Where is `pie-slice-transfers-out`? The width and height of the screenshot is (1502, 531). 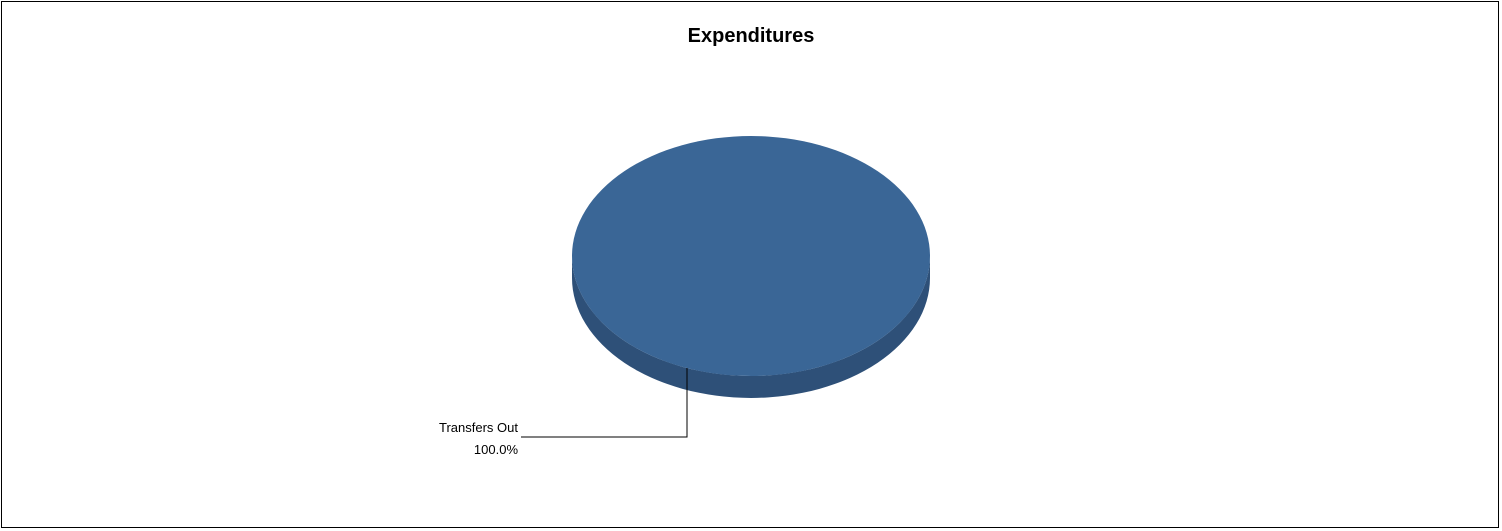 pie-slice-transfers-out is located at coordinates (751, 256).